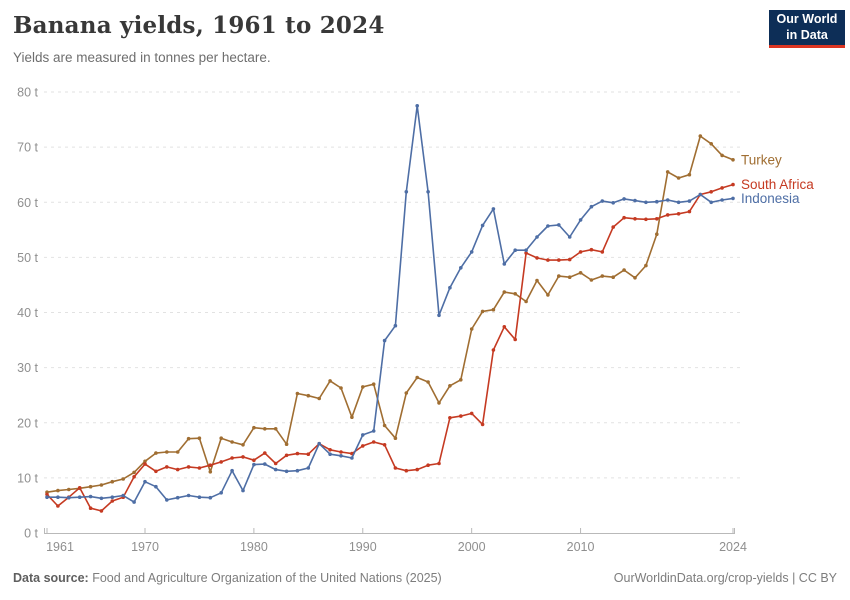  What do you see at coordinates (51, 578) in the screenshot?
I see `data-source-label: Data source:` at bounding box center [51, 578].